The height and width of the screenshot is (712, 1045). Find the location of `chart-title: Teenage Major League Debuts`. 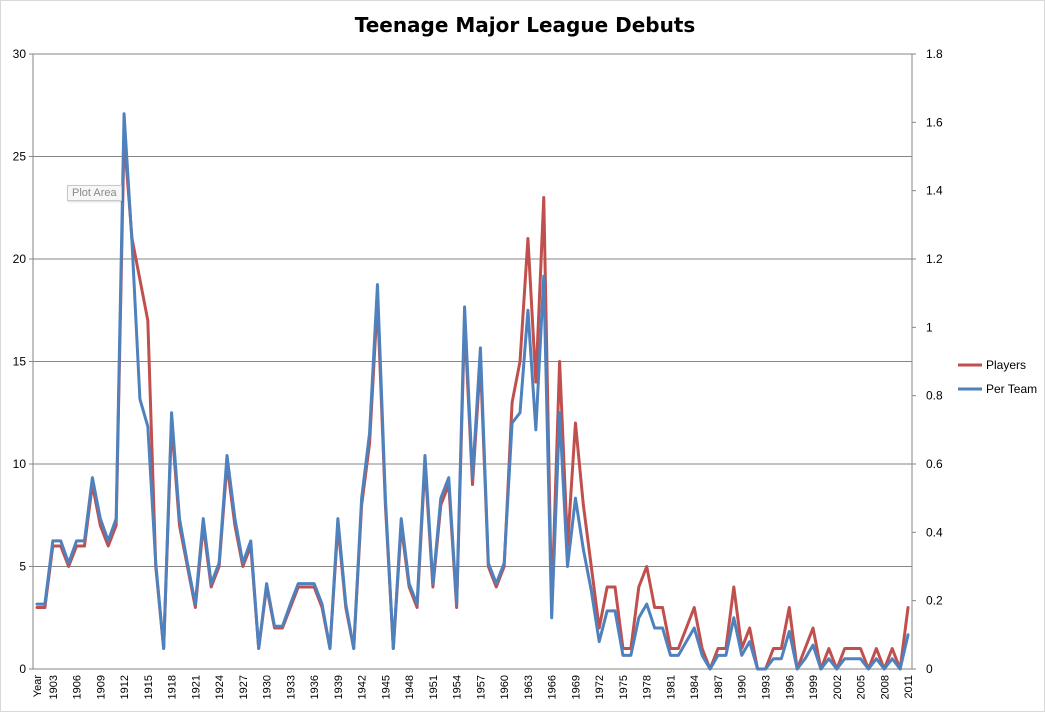

chart-title: Teenage Major League Debuts is located at coordinates (525, 25).